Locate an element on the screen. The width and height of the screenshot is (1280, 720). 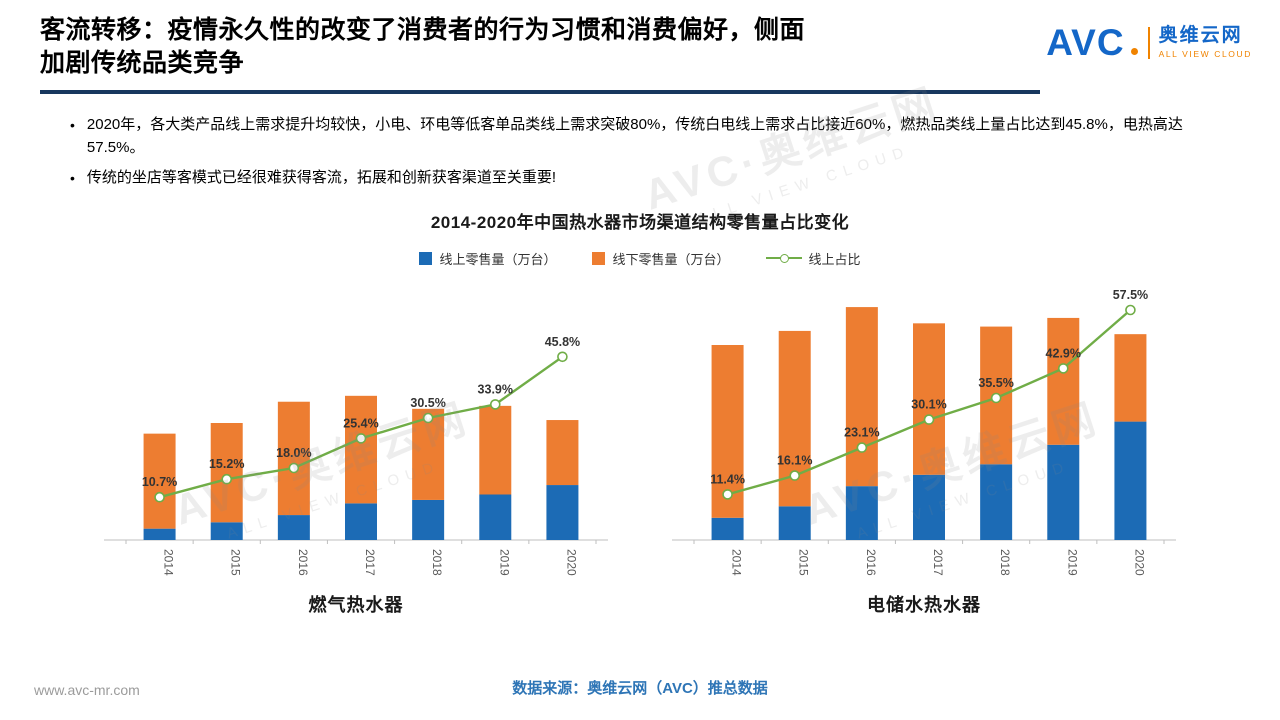
legend-label-ratio: 线上占比 is located at coordinates (834, 259).